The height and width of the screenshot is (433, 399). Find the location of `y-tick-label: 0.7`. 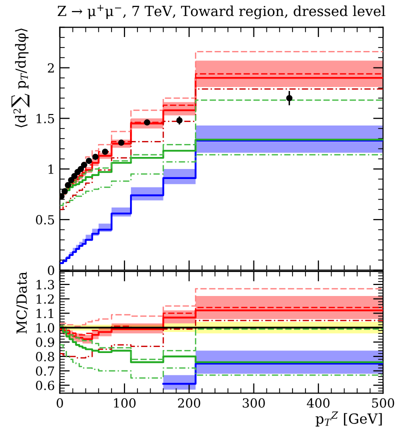

y-tick-label: 0.7 is located at coordinates (45, 371).